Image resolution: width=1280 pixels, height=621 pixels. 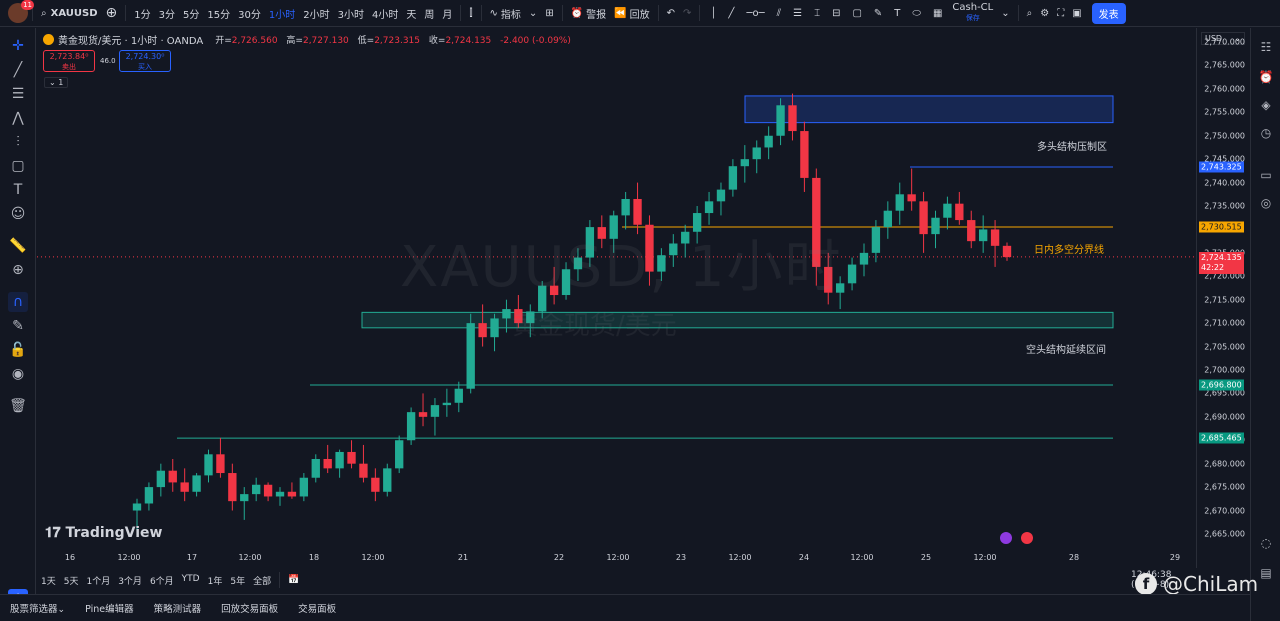 What do you see at coordinates (1266, 77) in the screenshot?
I see `alerts-icon: ⏰` at bounding box center [1266, 77].